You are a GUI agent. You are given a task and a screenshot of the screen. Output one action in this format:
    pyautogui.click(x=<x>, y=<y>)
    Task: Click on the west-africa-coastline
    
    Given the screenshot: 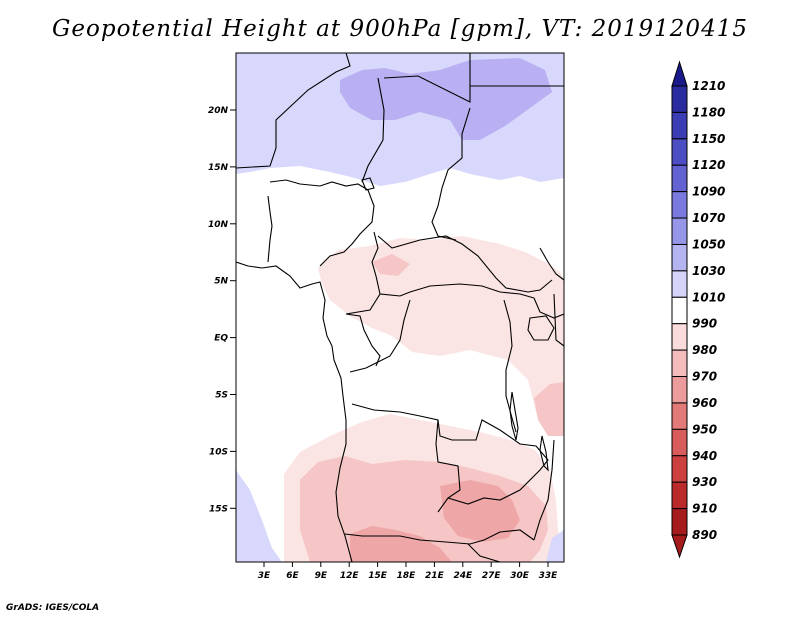 What is the action you would take?
    pyautogui.click(x=294, y=411)
    